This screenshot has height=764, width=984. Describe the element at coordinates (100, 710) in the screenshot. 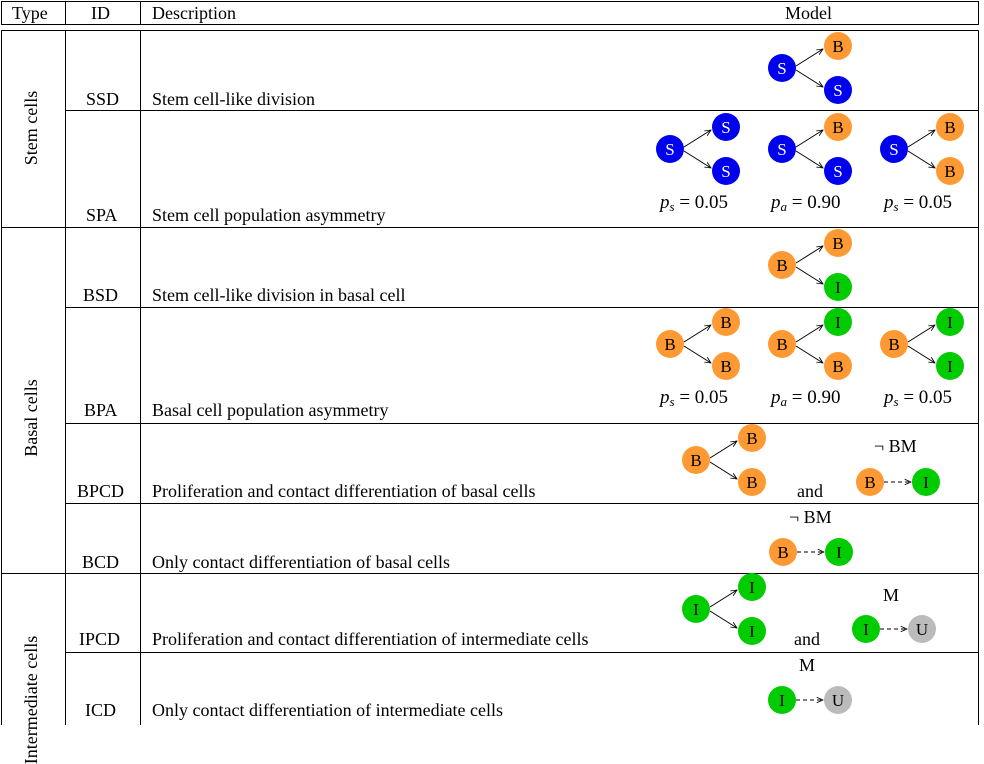

I see `row-icd-id: ICD` at that location.